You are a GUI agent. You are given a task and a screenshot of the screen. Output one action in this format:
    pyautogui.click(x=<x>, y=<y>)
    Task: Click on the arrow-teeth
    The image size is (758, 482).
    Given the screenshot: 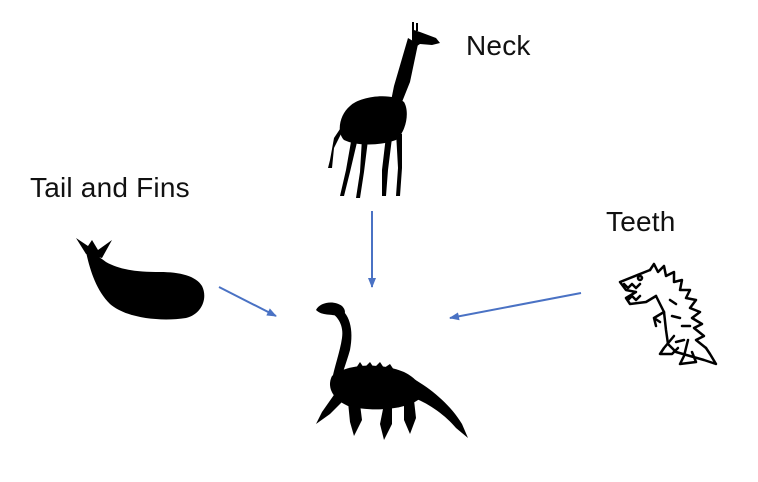 What is the action you would take?
    pyautogui.click(x=515, y=306)
    